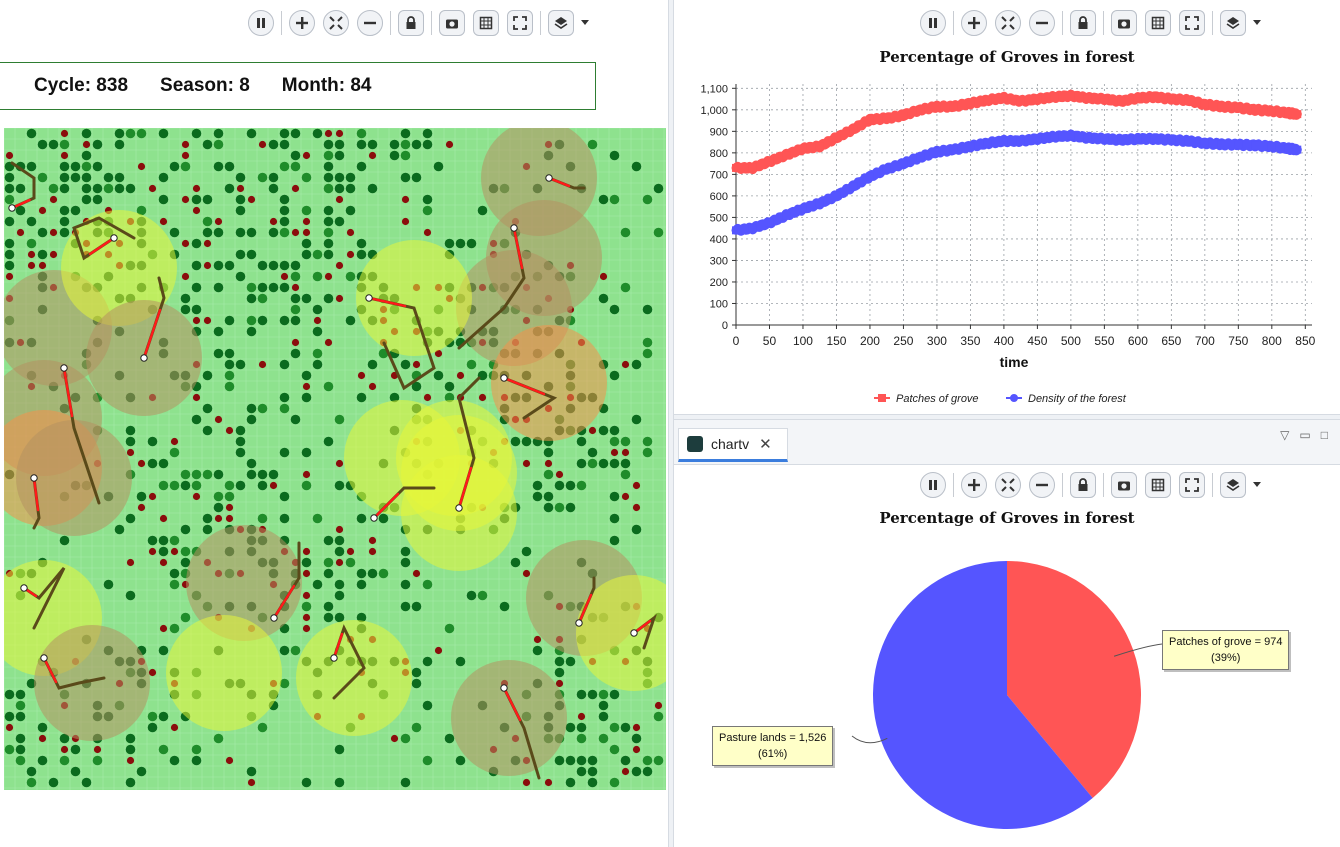 The image size is (1340, 847). I want to click on y-tick-label: 400, so click(719, 240).